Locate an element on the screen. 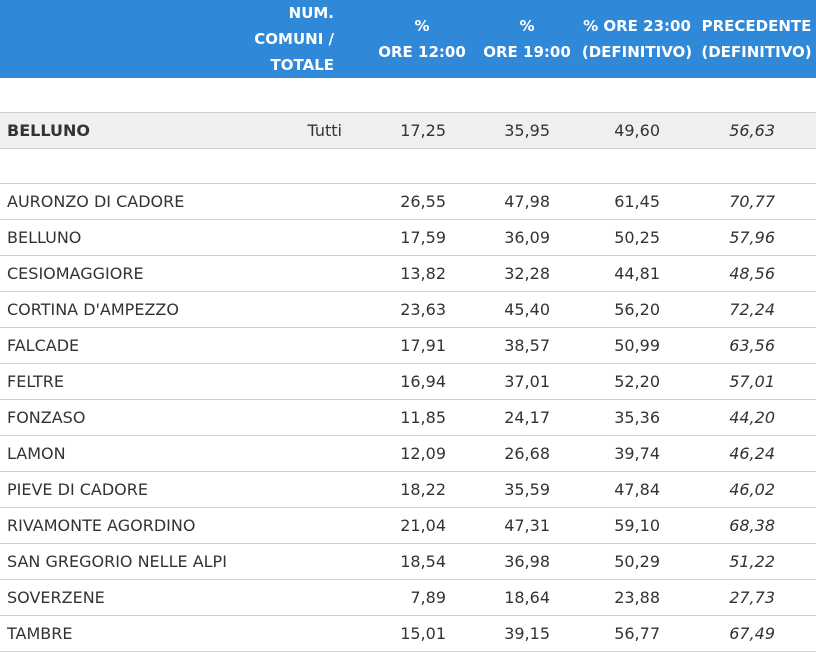 The width and height of the screenshot is (816, 652). cell-ore-12: 23,63 is located at coordinates (422, 309).